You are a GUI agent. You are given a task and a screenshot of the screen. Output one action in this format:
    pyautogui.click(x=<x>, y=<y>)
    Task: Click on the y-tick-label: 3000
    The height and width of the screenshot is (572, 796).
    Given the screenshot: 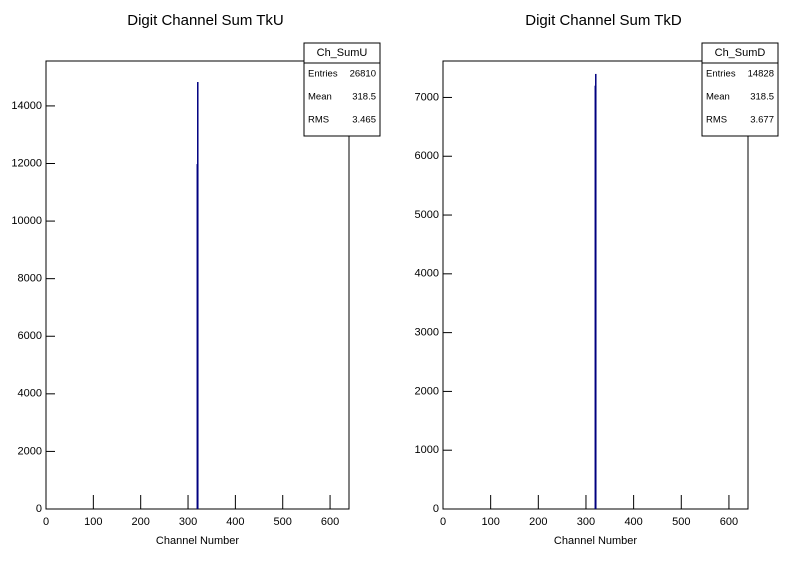 What is the action you would take?
    pyautogui.click(x=427, y=333)
    